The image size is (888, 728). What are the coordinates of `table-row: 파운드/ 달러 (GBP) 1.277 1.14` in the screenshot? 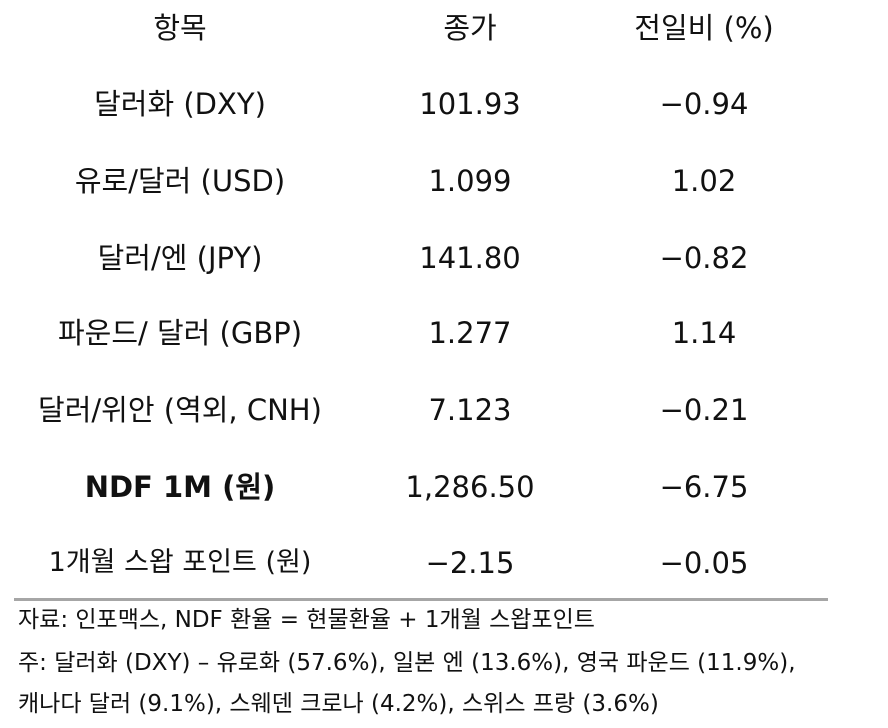 It's located at (444, 333).